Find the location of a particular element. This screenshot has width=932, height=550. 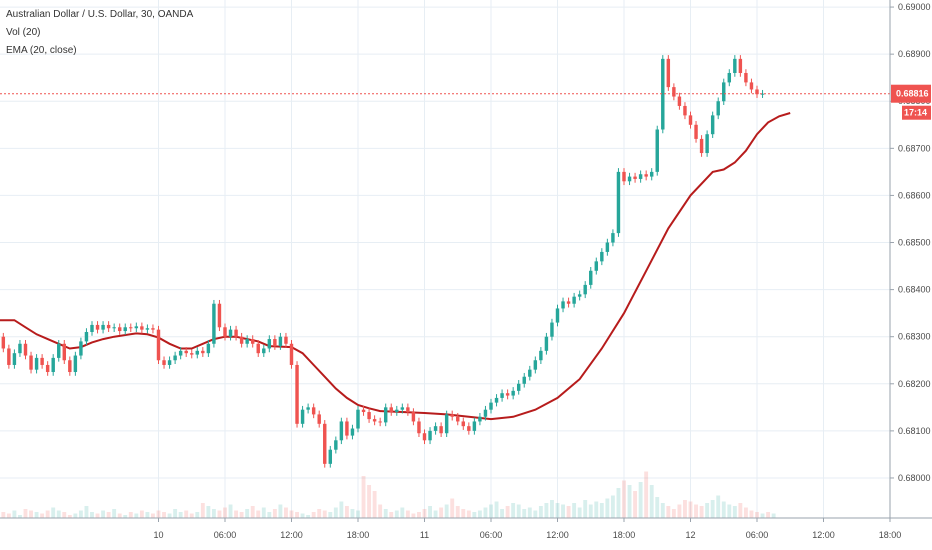

last-price-tag: 0.68816 17:14 is located at coordinates (911, 102).